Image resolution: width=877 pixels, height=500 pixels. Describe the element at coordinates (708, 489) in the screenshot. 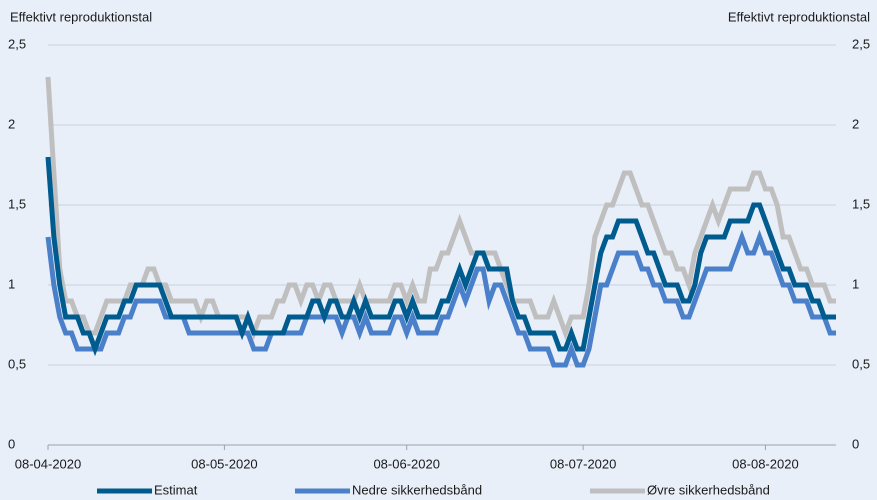

I see `legend-label: Øvre sikkerhedsbånd` at that location.